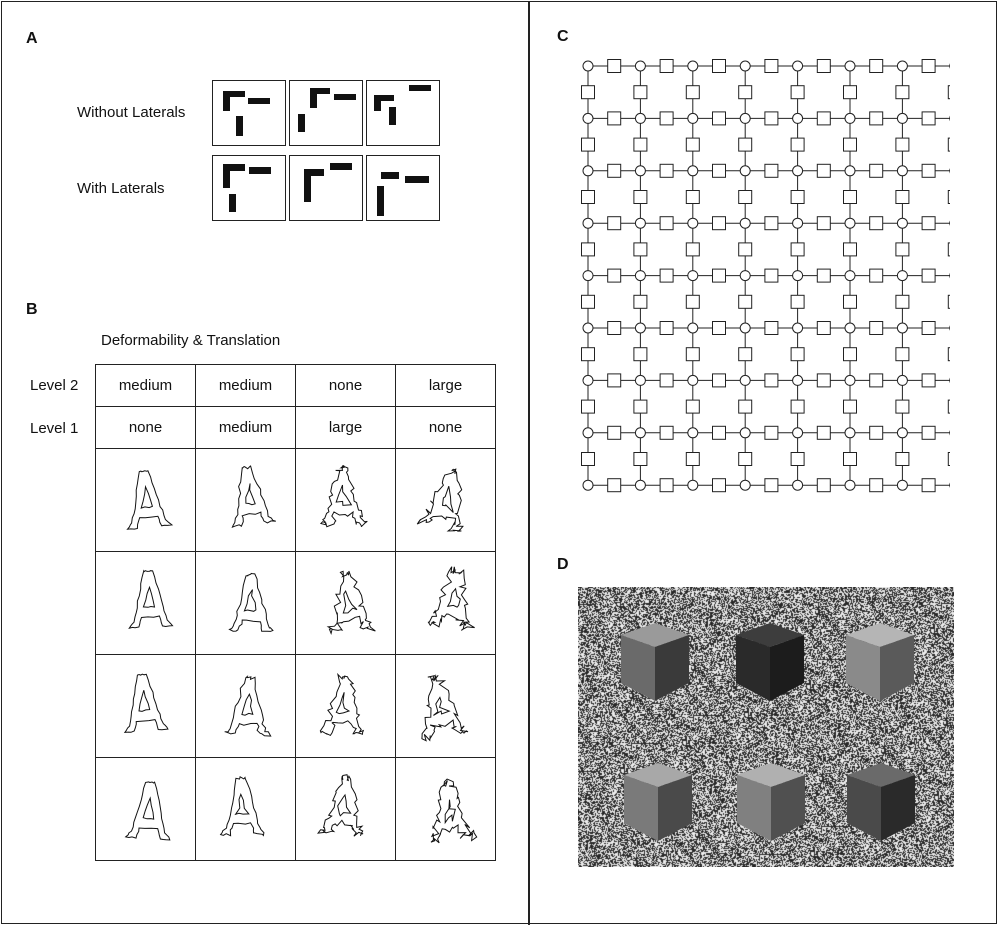 This screenshot has height=927, width=1000. I want to click on panel-a-row-label-without-laterals: Without Laterals, so click(131, 112).